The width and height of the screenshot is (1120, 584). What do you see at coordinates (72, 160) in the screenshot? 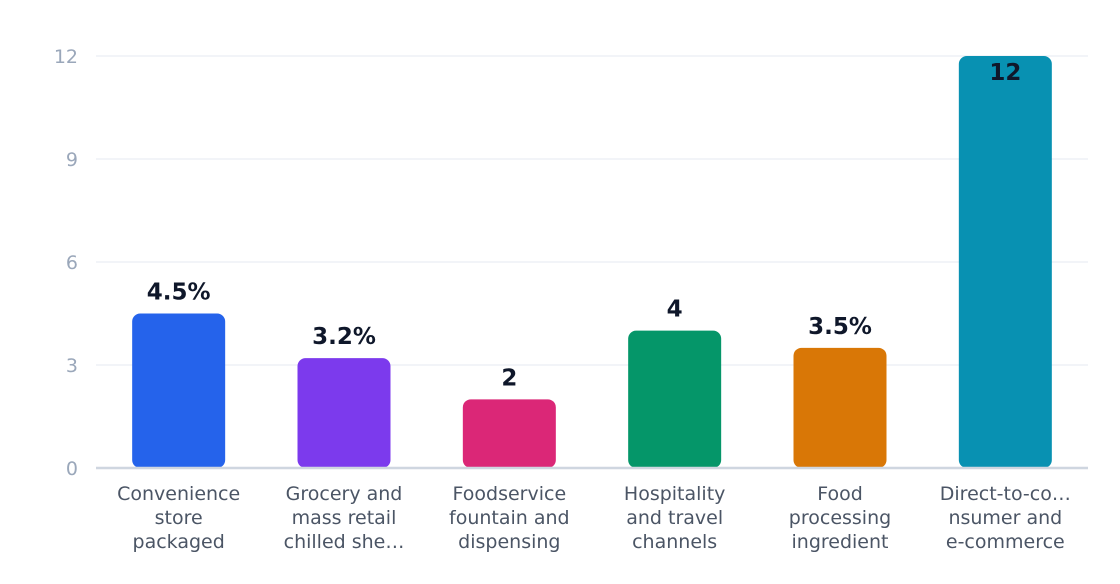
I see `y-tick-label: 9` at bounding box center [72, 160].